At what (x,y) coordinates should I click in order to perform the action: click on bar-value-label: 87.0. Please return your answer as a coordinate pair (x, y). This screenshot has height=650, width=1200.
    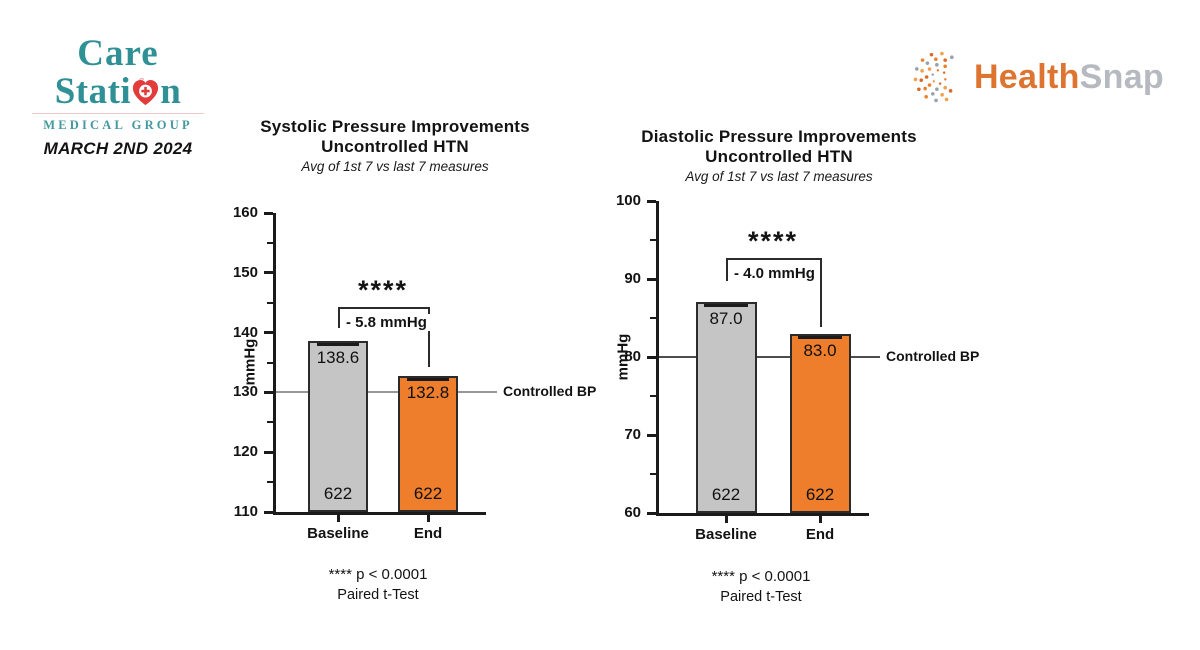
    Looking at the image, I should click on (726, 319).